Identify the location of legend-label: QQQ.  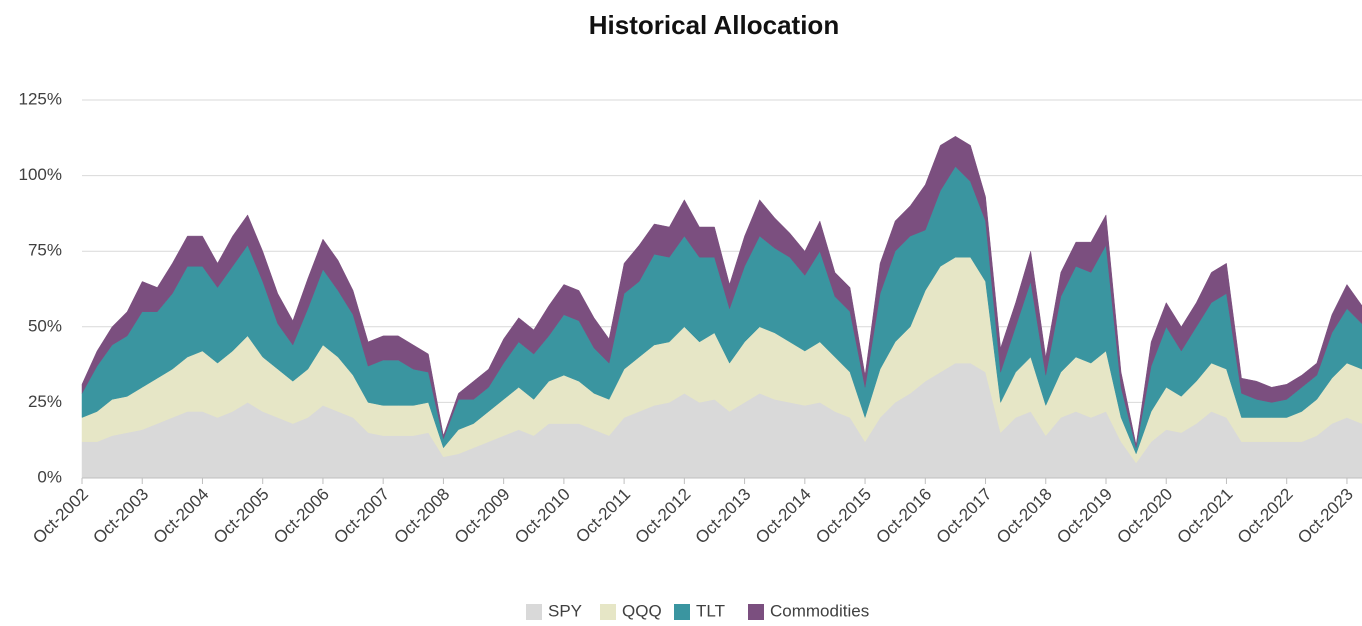
(642, 610).